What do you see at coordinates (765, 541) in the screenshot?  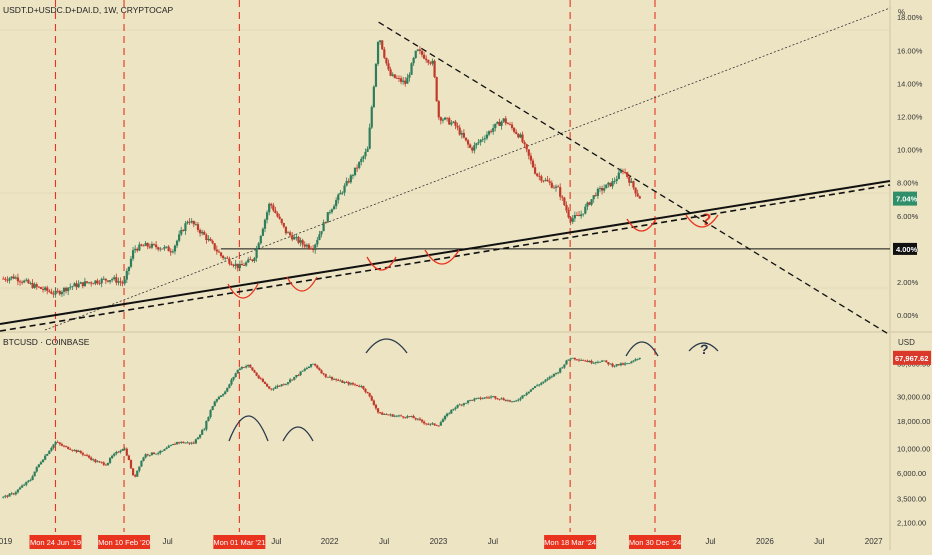 I see `x-tick-label: 2026` at bounding box center [765, 541].